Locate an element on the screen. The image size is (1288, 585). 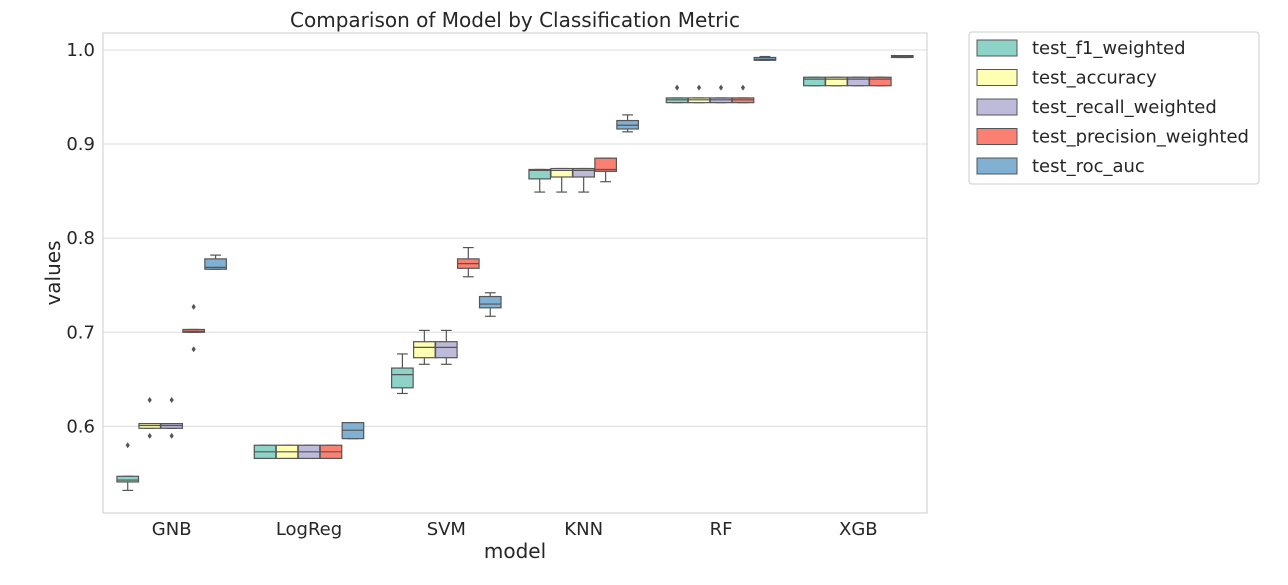
x-tick-label: LogReg is located at coordinates (309, 529).